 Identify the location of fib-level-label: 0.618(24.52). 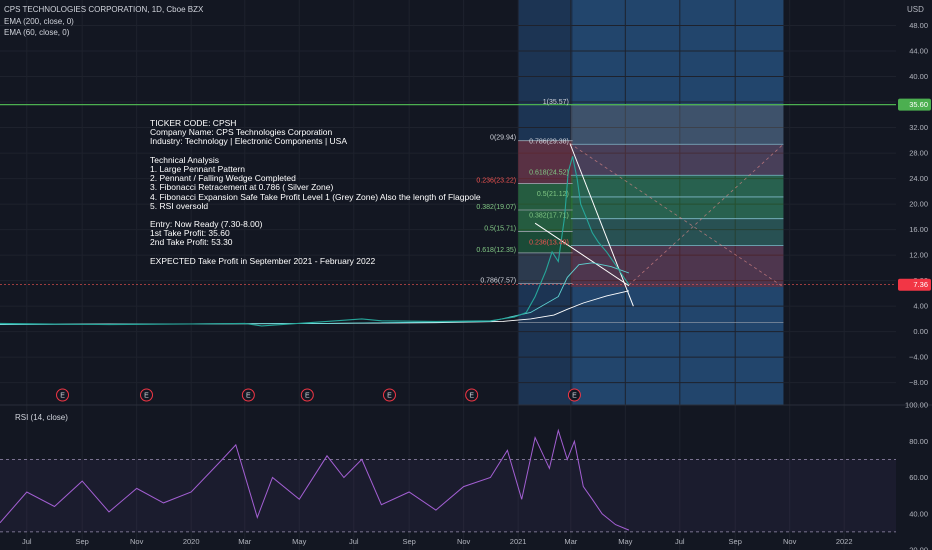
(549, 172).